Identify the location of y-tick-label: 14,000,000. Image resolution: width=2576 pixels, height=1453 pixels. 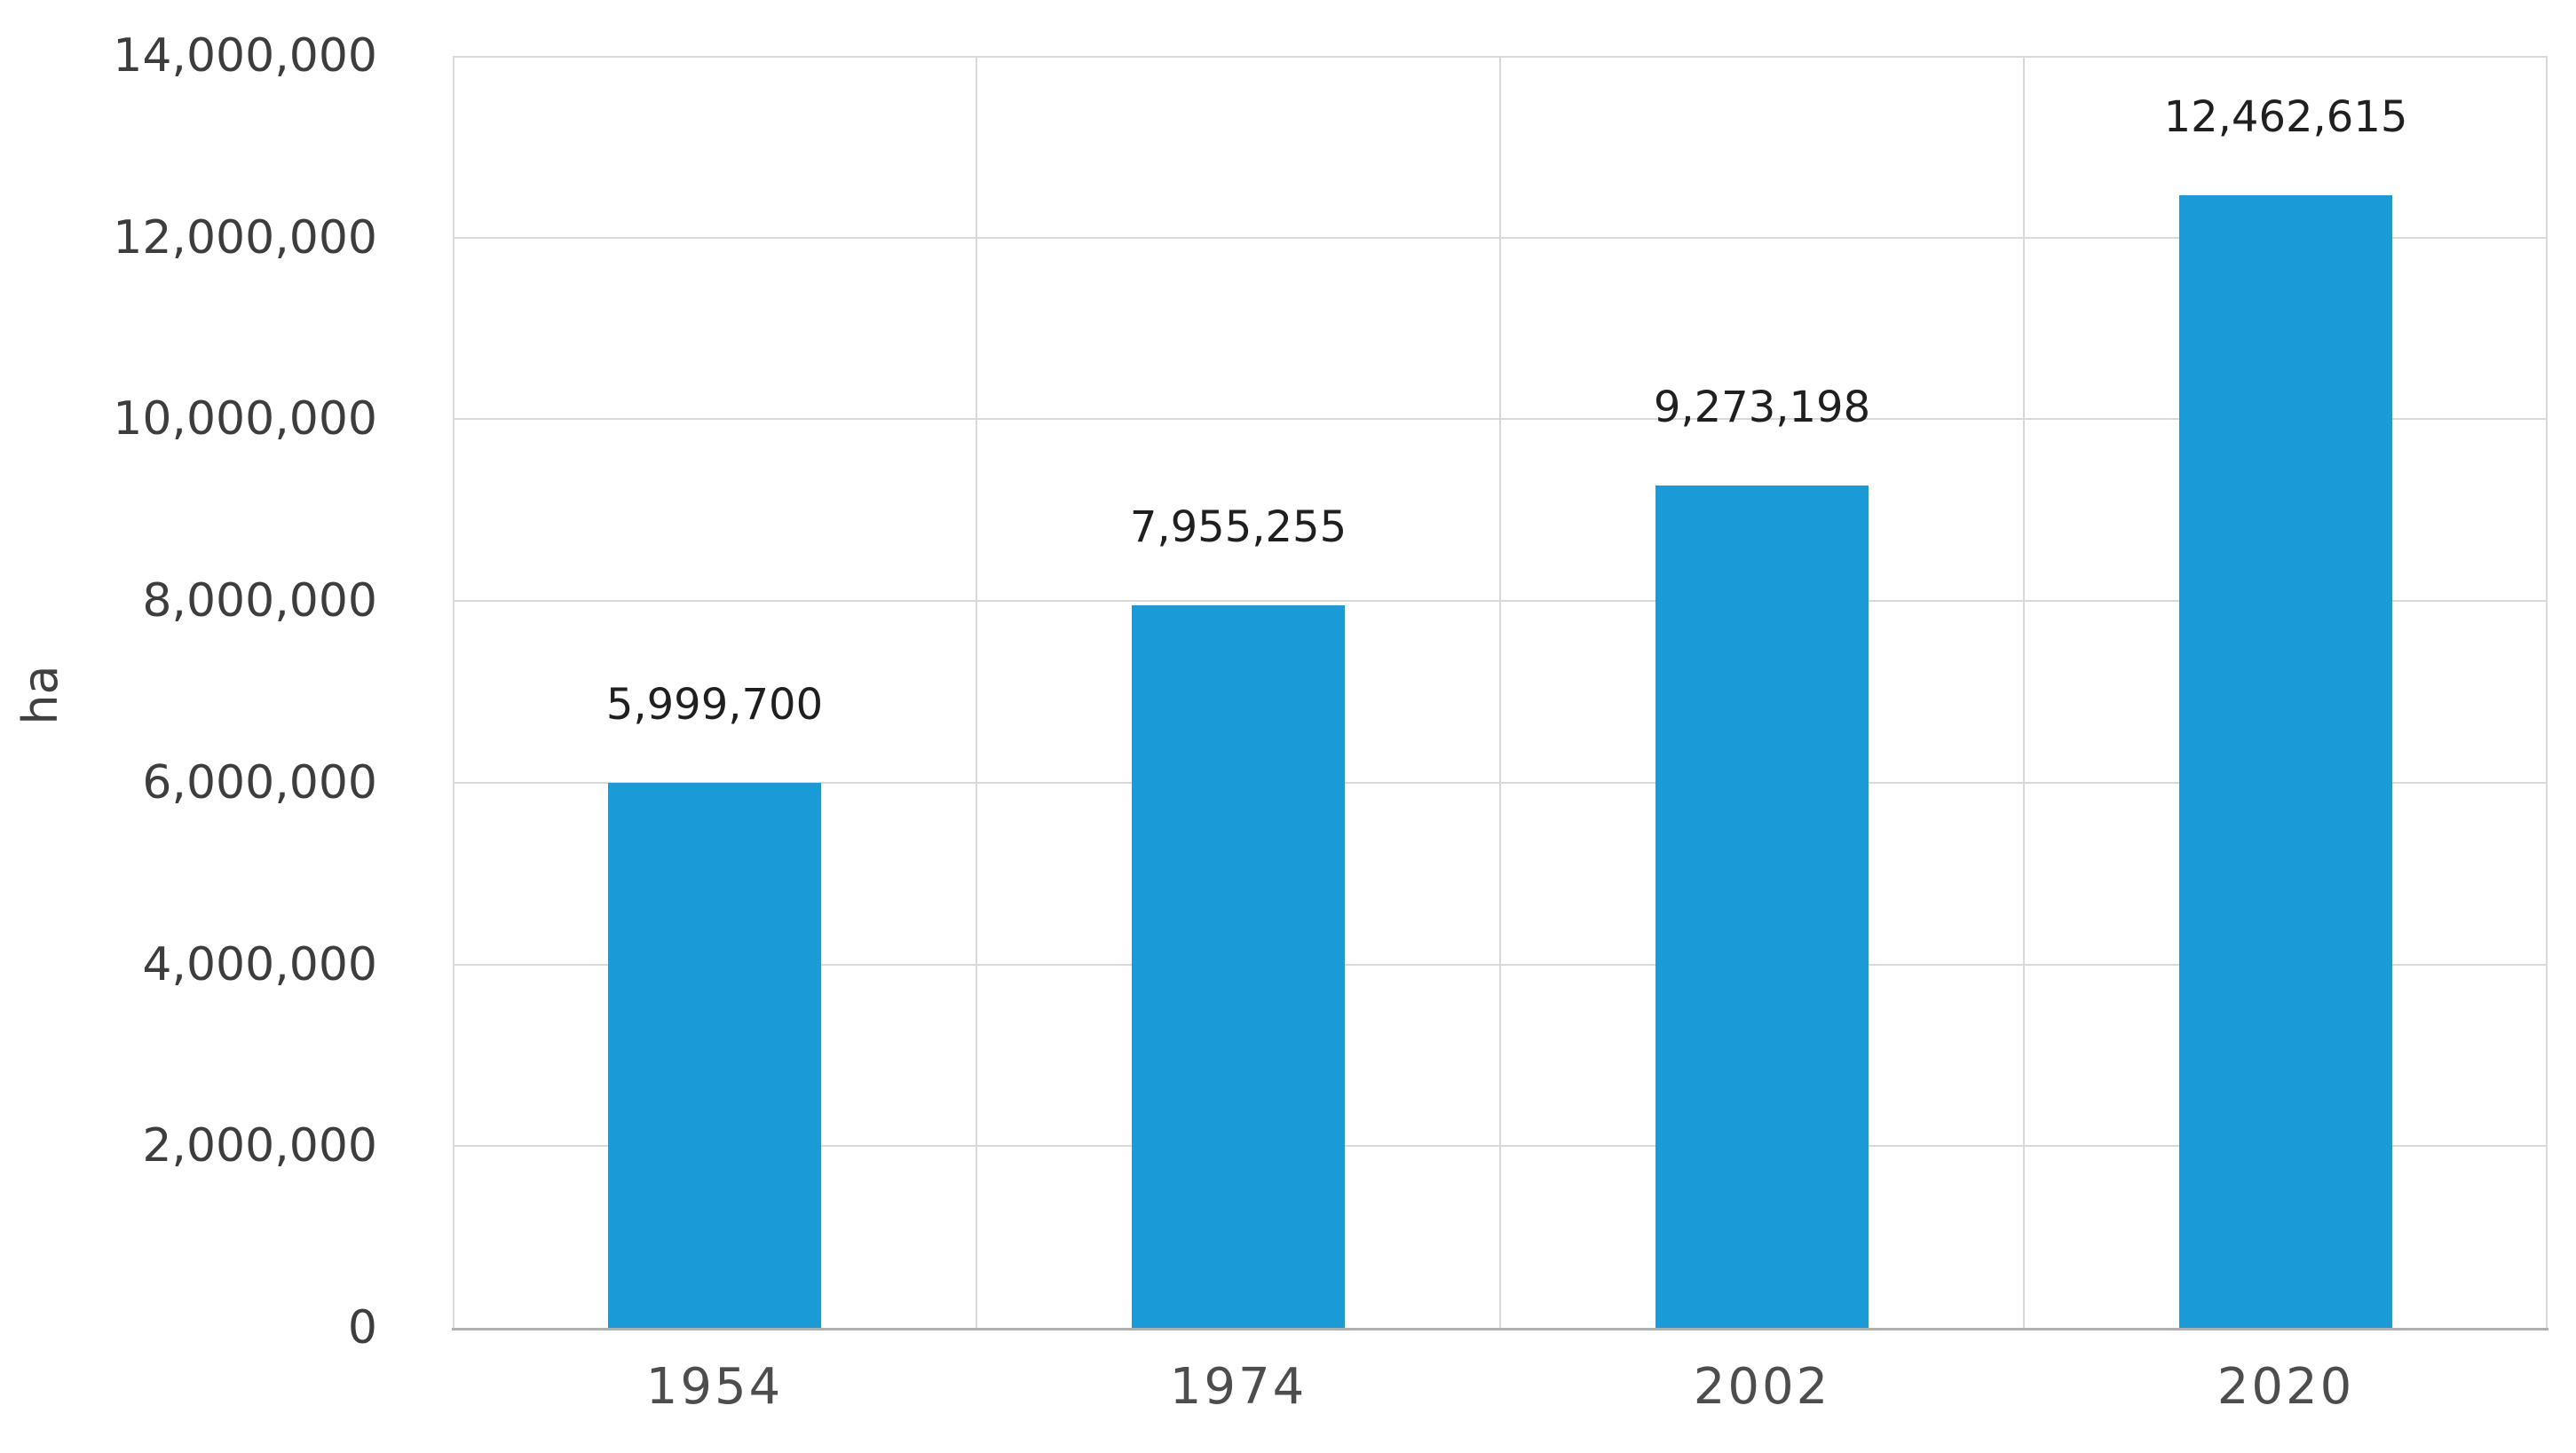
(245, 56).